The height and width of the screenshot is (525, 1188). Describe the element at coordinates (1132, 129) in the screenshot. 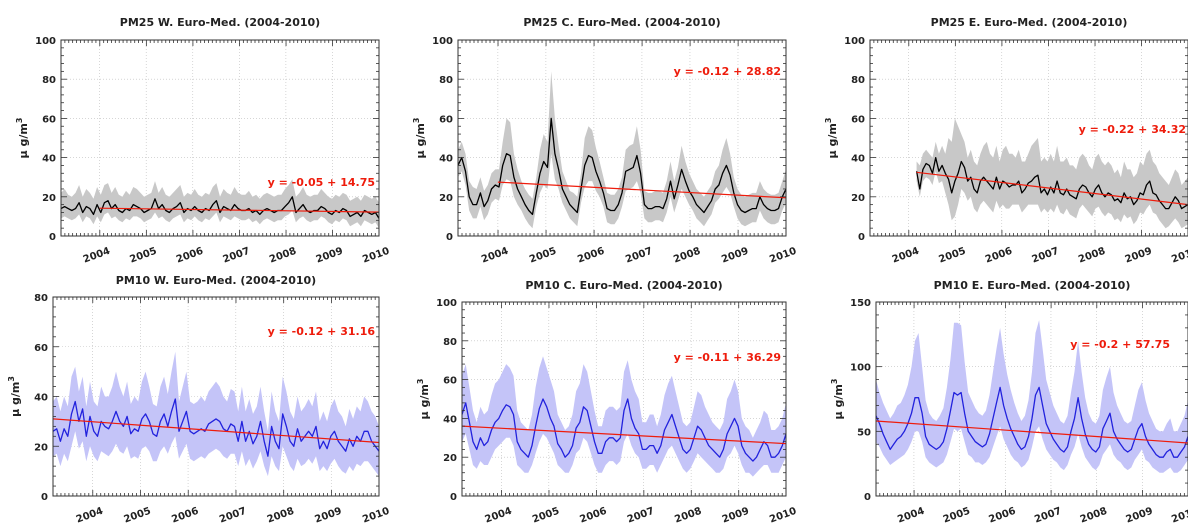

I see `trend-equation: y = -0.22 + 34.32` at that location.